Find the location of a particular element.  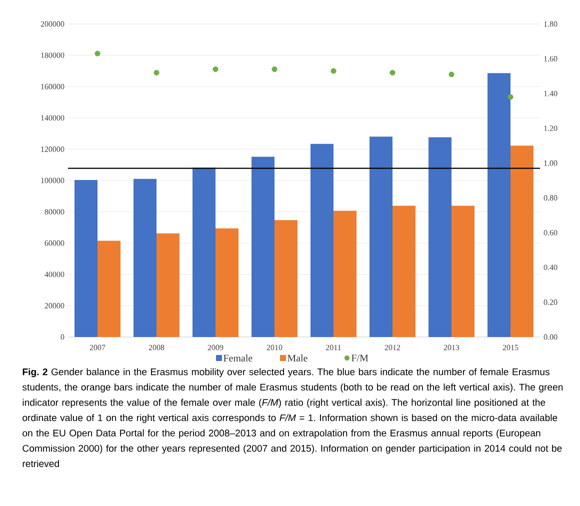

y2-tick-label: 1.00 is located at coordinates (551, 163).